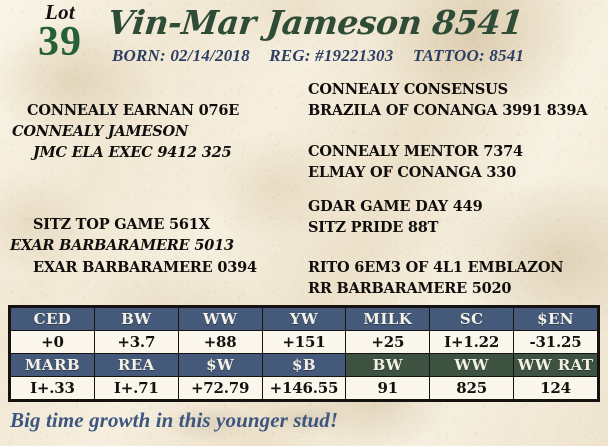  Describe the element at coordinates (448, 55) in the screenshot. I see `tattoo-label: TATTOO:` at that location.